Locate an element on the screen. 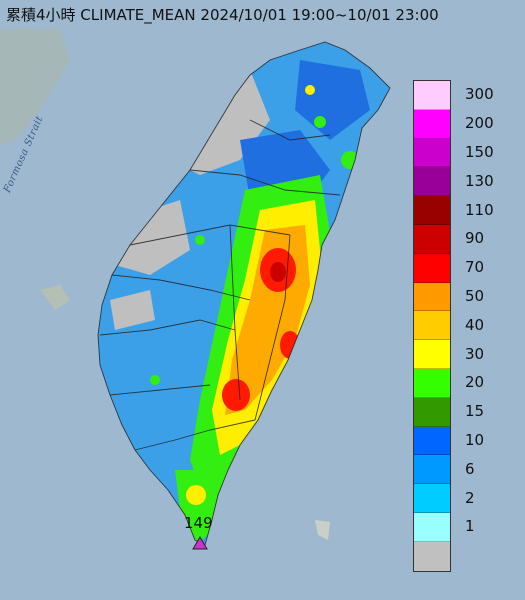  max-rainfall-value: 149 is located at coordinates (198, 523).